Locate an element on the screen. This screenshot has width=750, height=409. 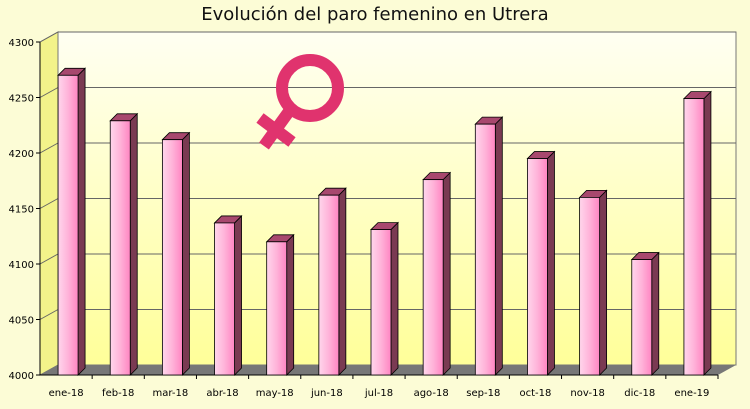
symbol-crossbar is located at coordinates (276, 130).